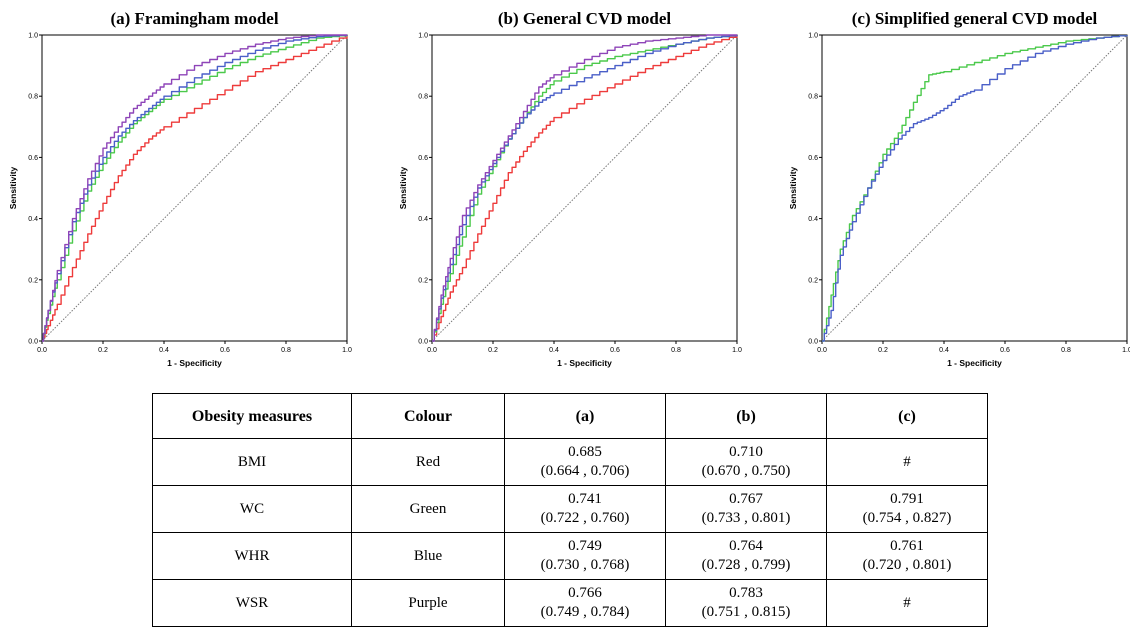  Describe the element at coordinates (746, 546) in the screenshot. I see `auc-value: 0.764` at that location.